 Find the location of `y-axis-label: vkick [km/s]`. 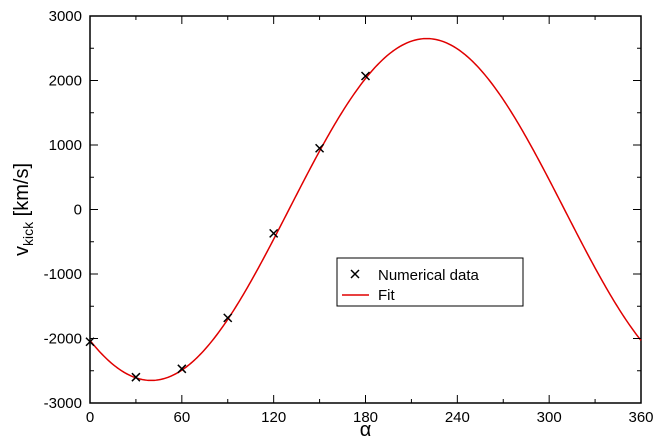

y-axis-label: vkick [km/s] is located at coordinates (23, 209).